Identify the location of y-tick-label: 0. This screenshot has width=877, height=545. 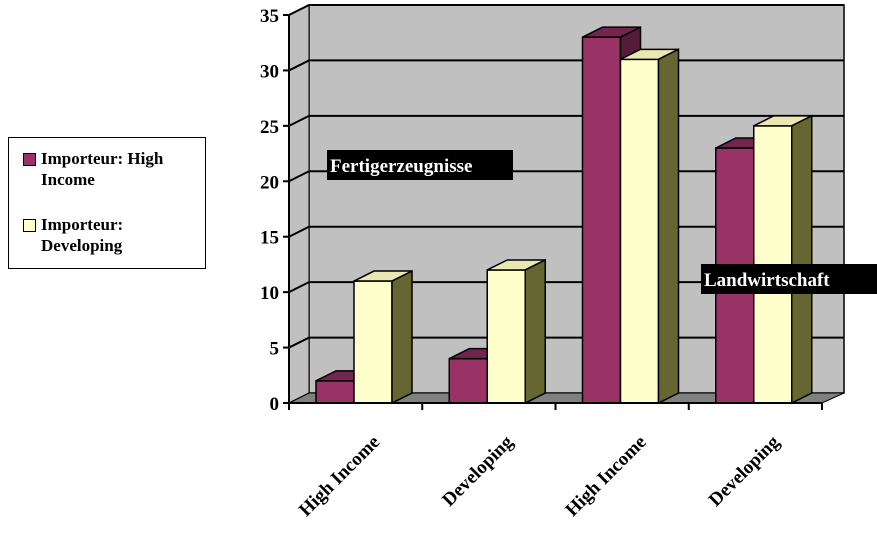
(275, 404).